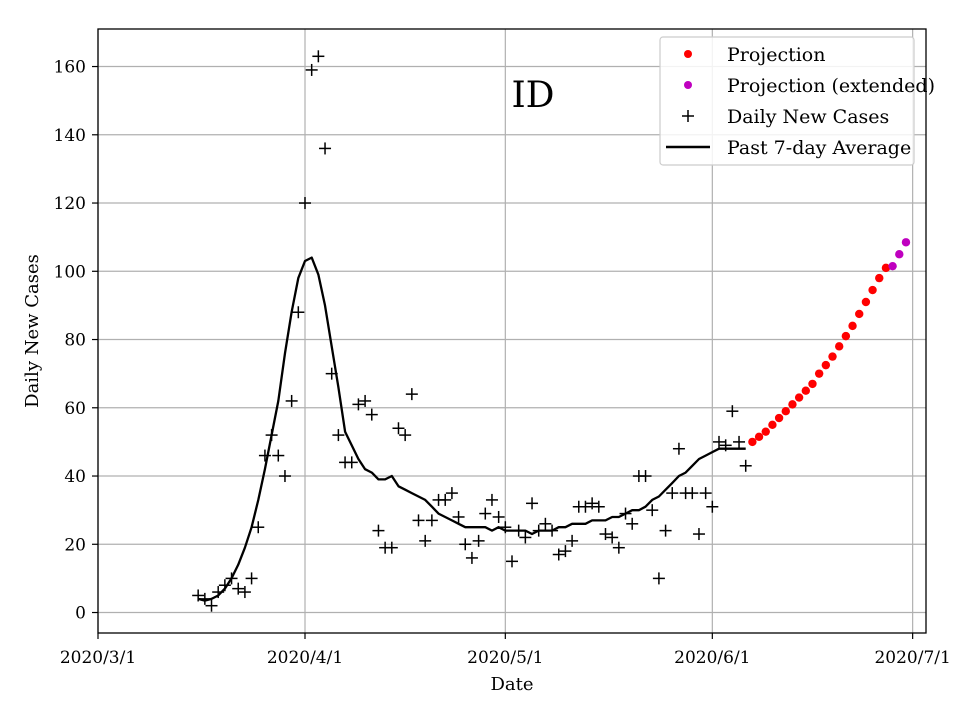  Describe the element at coordinates (98, 658) in the screenshot. I see `x-tick-label: 2020/3/1` at that location.